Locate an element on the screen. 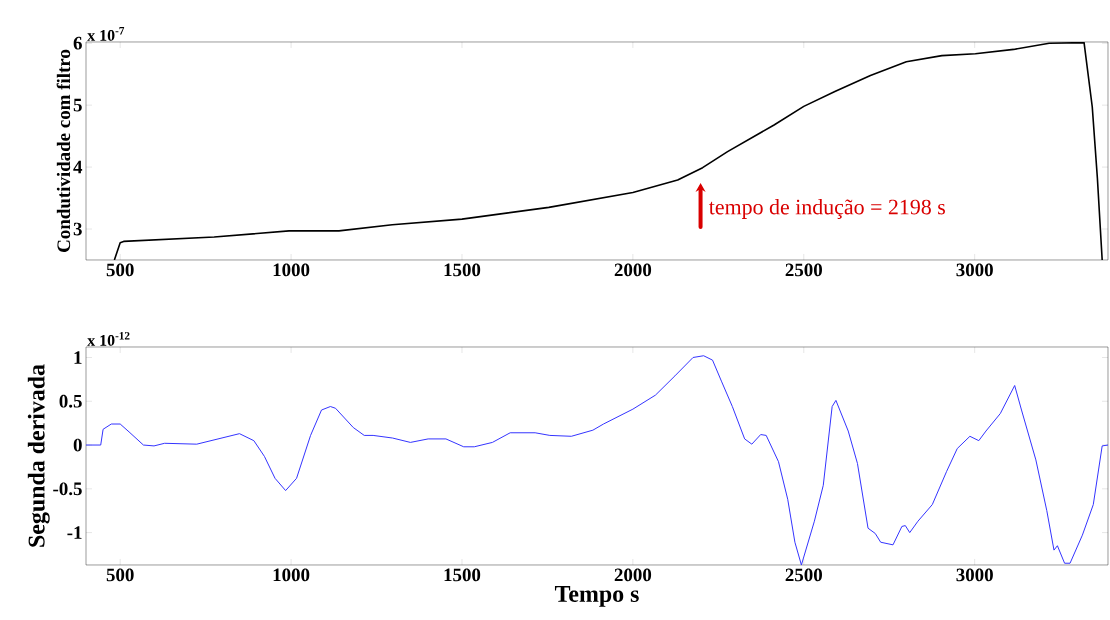 This screenshot has height=620, width=1110. y-tick-label: -0.5 is located at coordinates (67, 489).